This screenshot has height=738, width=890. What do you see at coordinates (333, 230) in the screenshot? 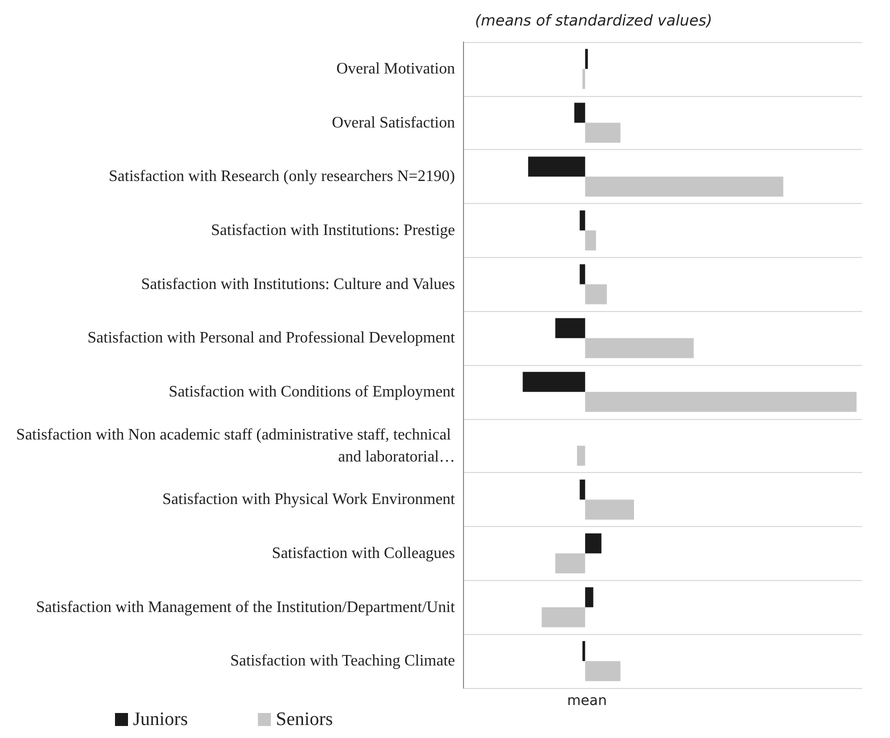
I see `y-tick-label: Satisfaction with Institutions: Prestige` at bounding box center [333, 230].